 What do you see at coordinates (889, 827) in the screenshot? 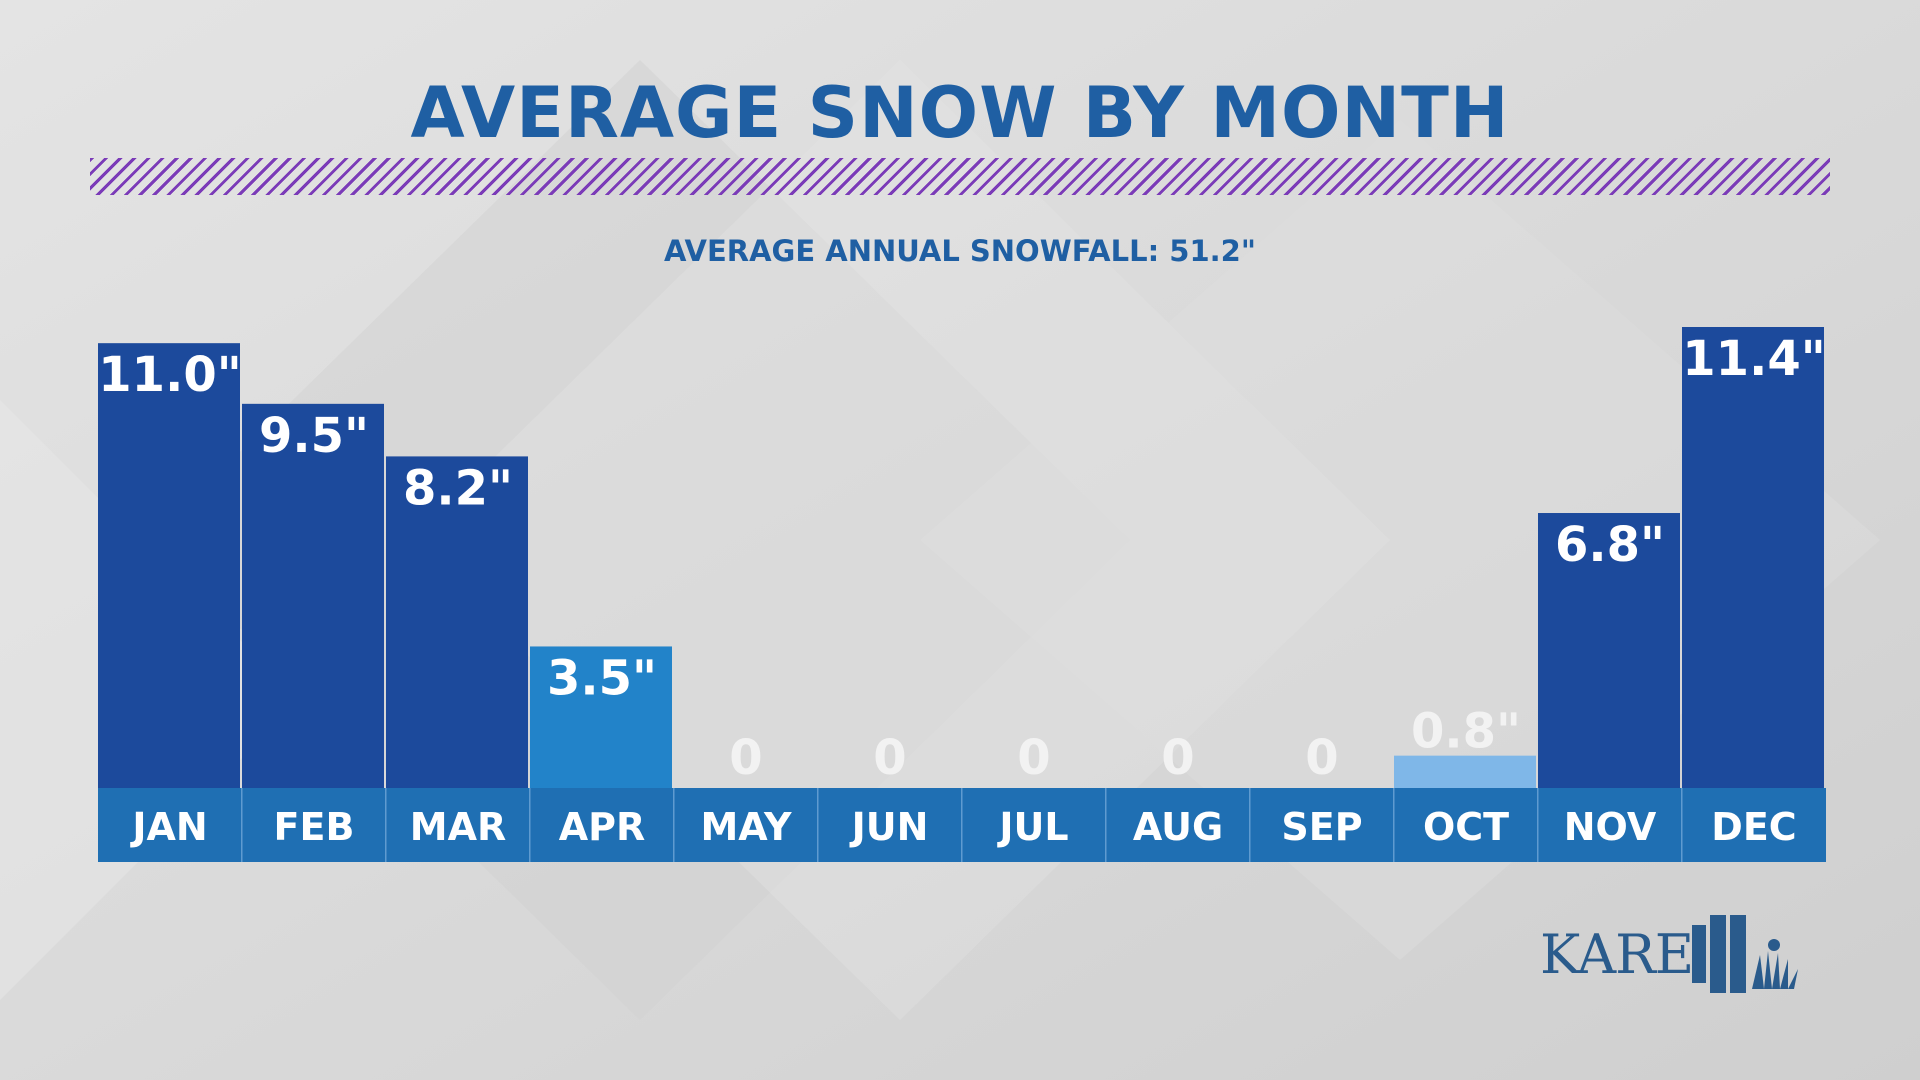
I see `x-tick-label-jun: JUN` at bounding box center [889, 827].